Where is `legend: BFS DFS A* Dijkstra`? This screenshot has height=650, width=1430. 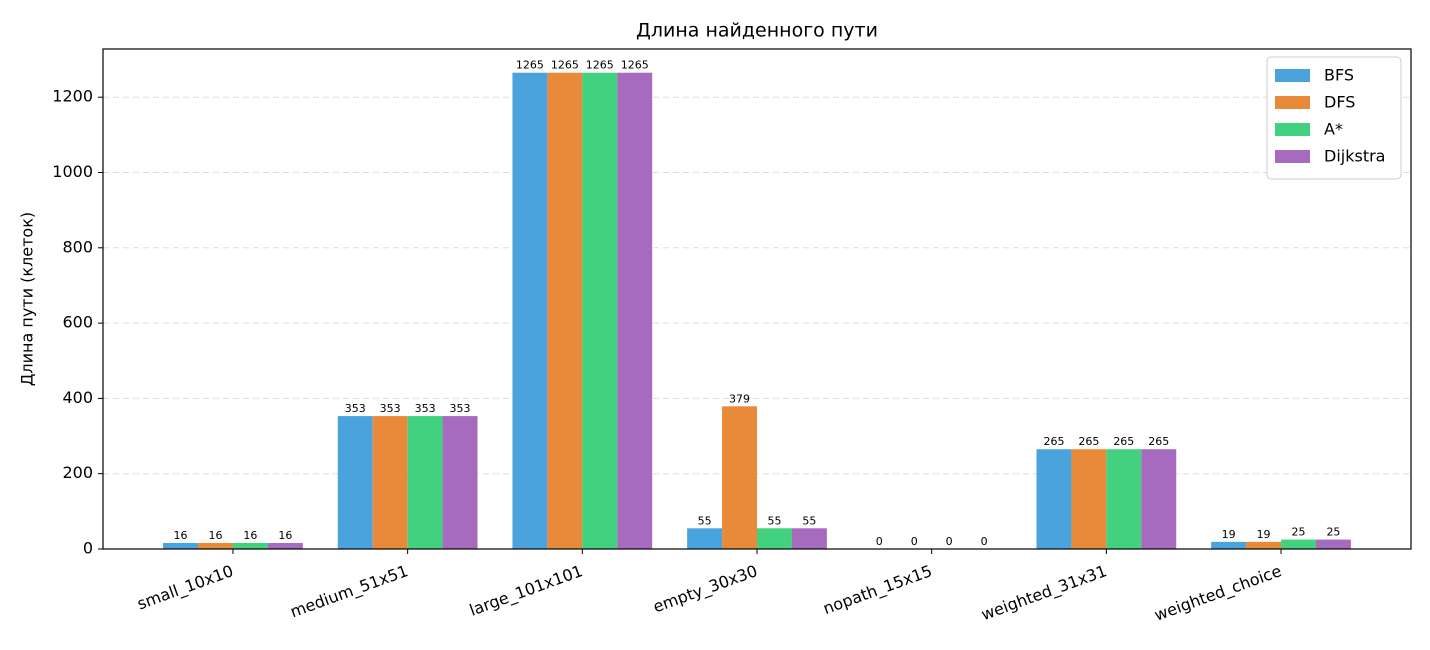
legend: BFS DFS A* Dijkstra is located at coordinates (1334, 118).